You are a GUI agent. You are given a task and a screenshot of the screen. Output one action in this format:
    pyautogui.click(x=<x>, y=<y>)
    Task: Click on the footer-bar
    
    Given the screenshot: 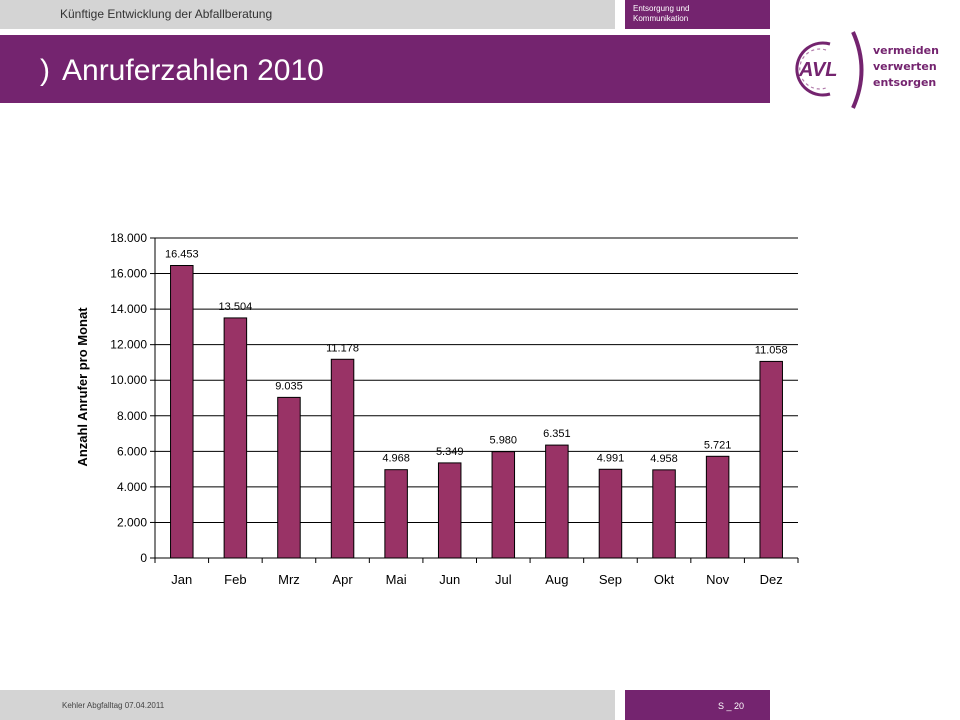 What is the action you would take?
    pyautogui.click(x=307, y=705)
    